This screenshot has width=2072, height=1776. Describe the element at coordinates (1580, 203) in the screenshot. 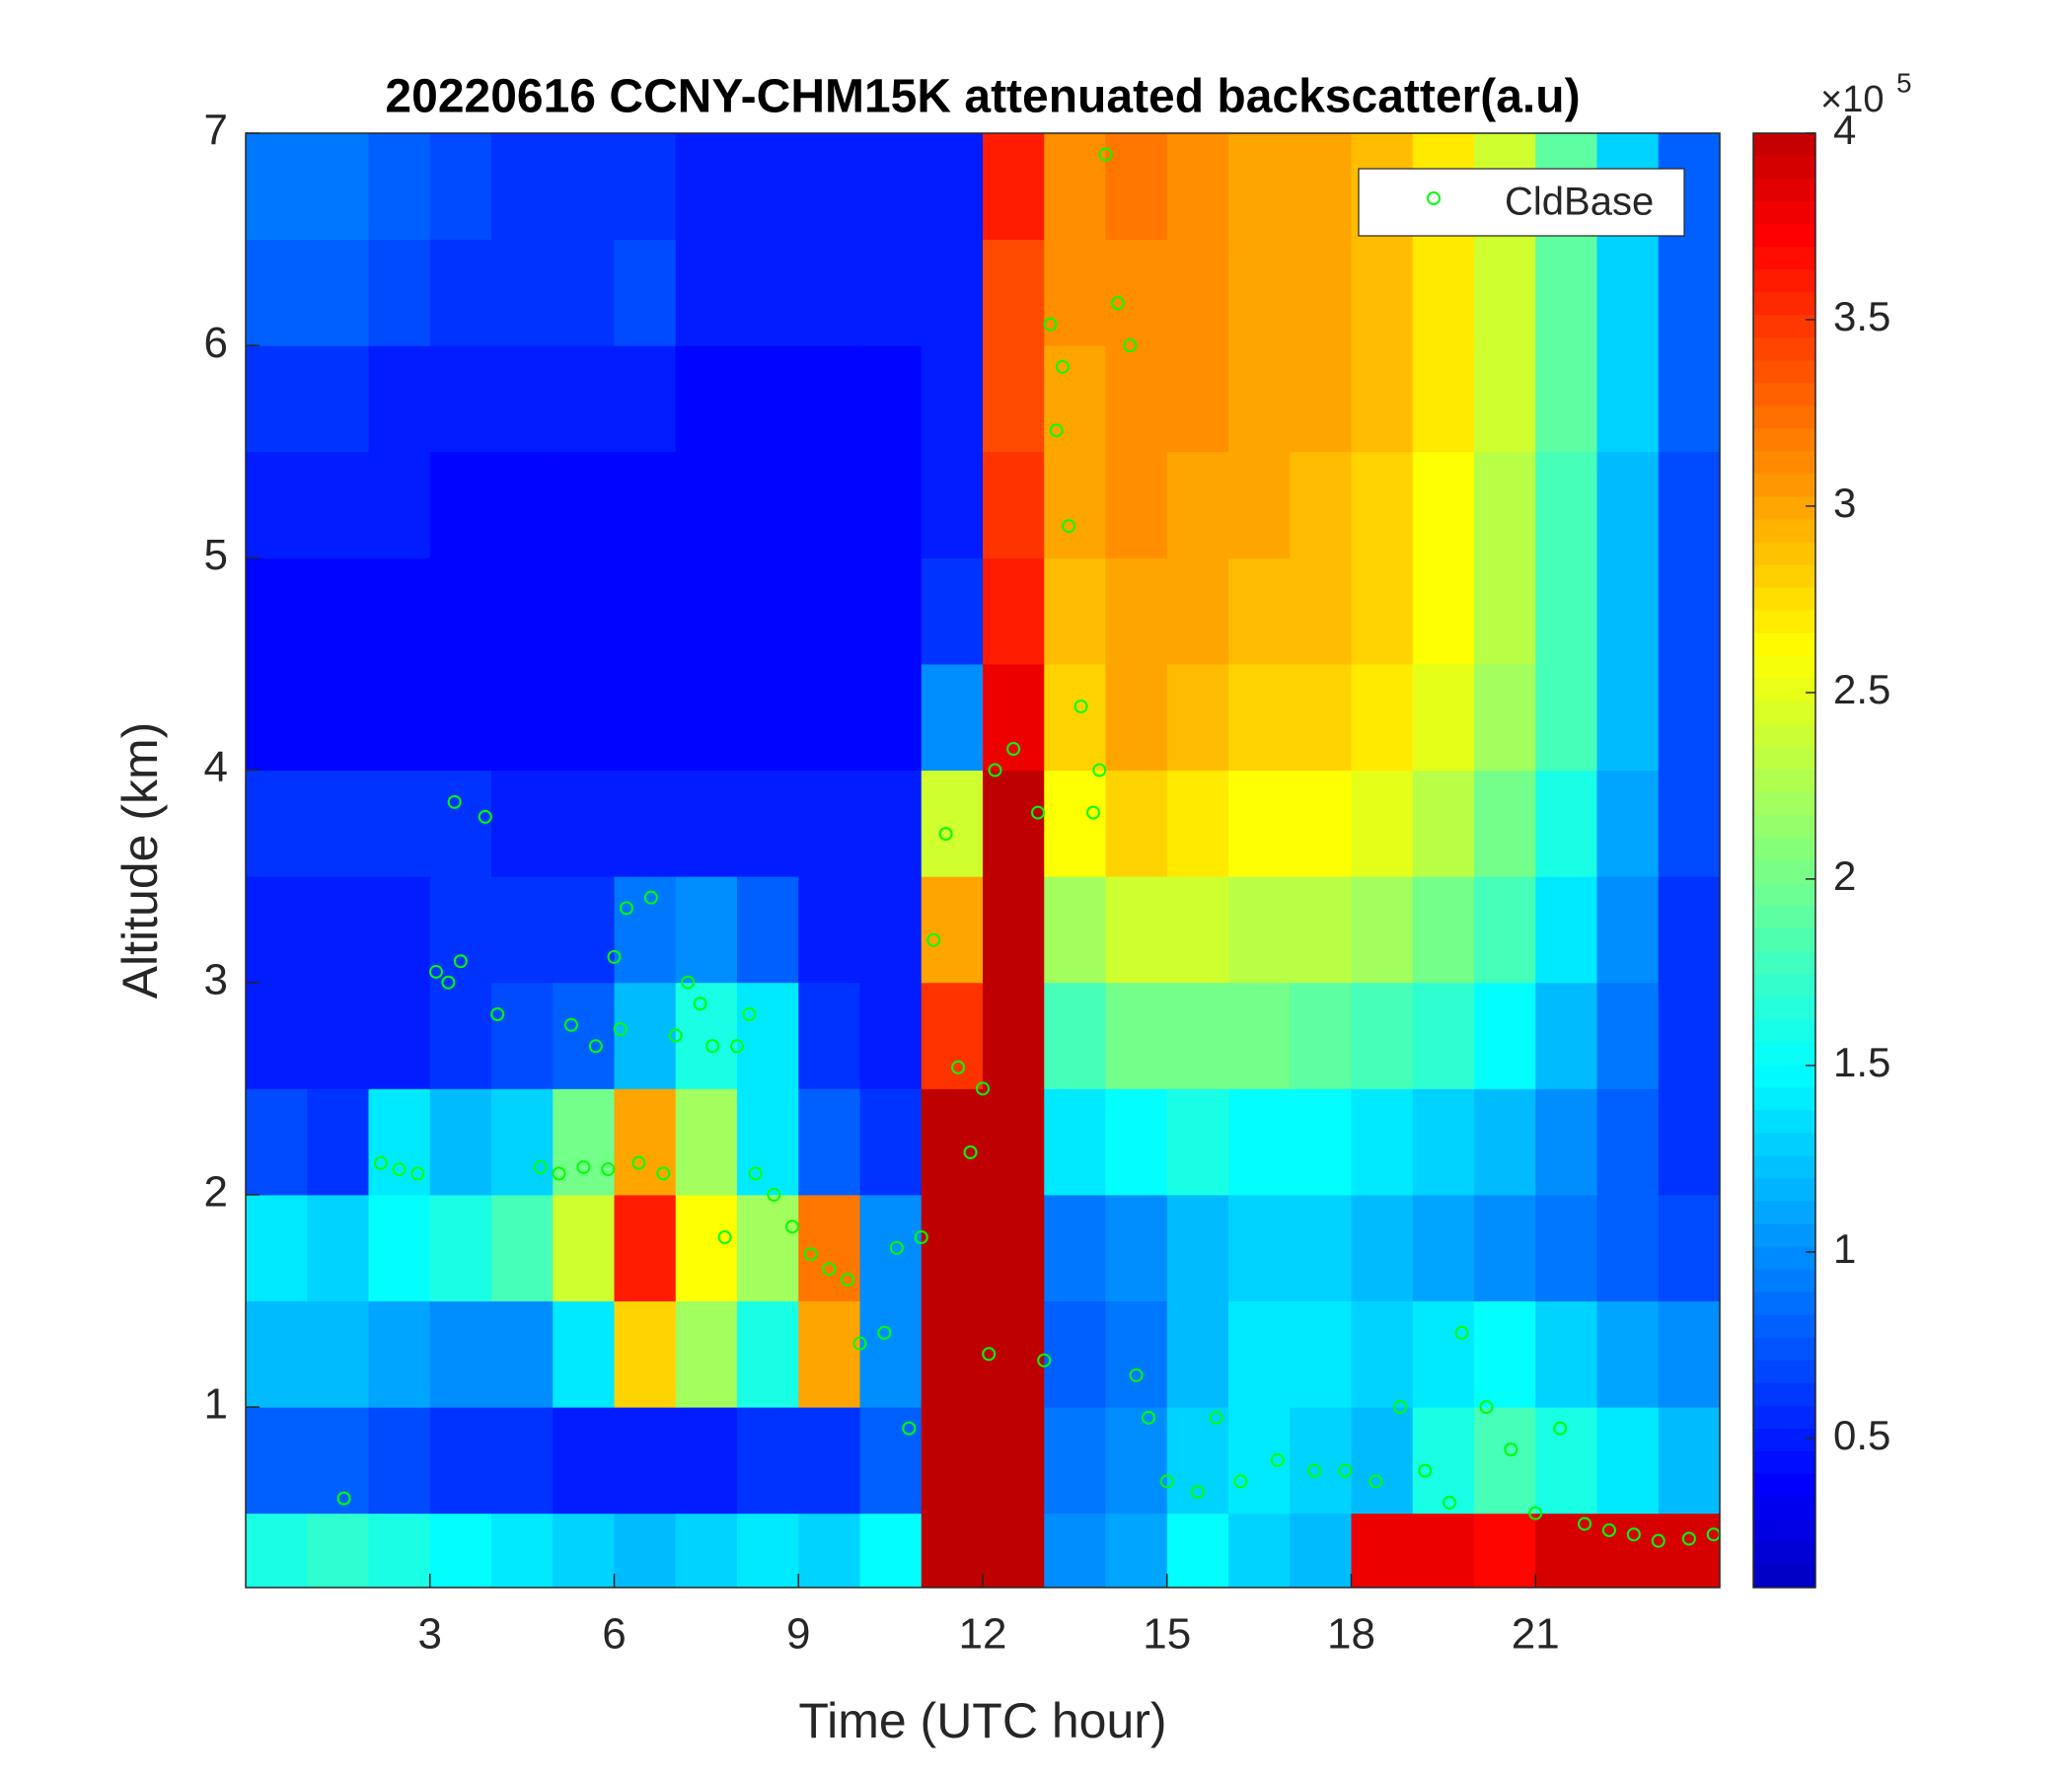

I see `legend-label: CldBase` at that location.